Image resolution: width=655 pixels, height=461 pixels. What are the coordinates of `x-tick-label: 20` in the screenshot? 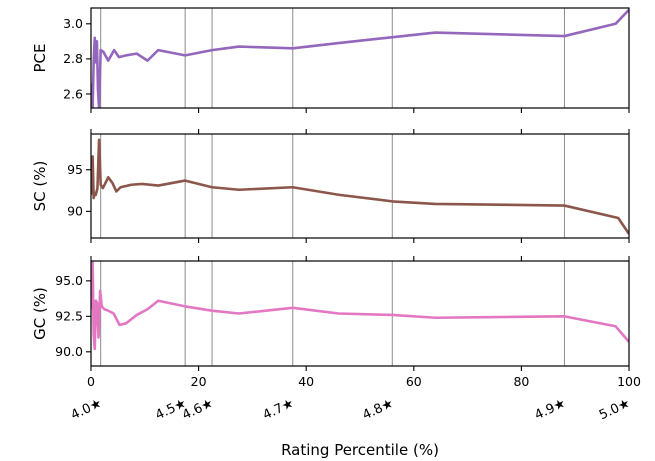 It's located at (199, 381).